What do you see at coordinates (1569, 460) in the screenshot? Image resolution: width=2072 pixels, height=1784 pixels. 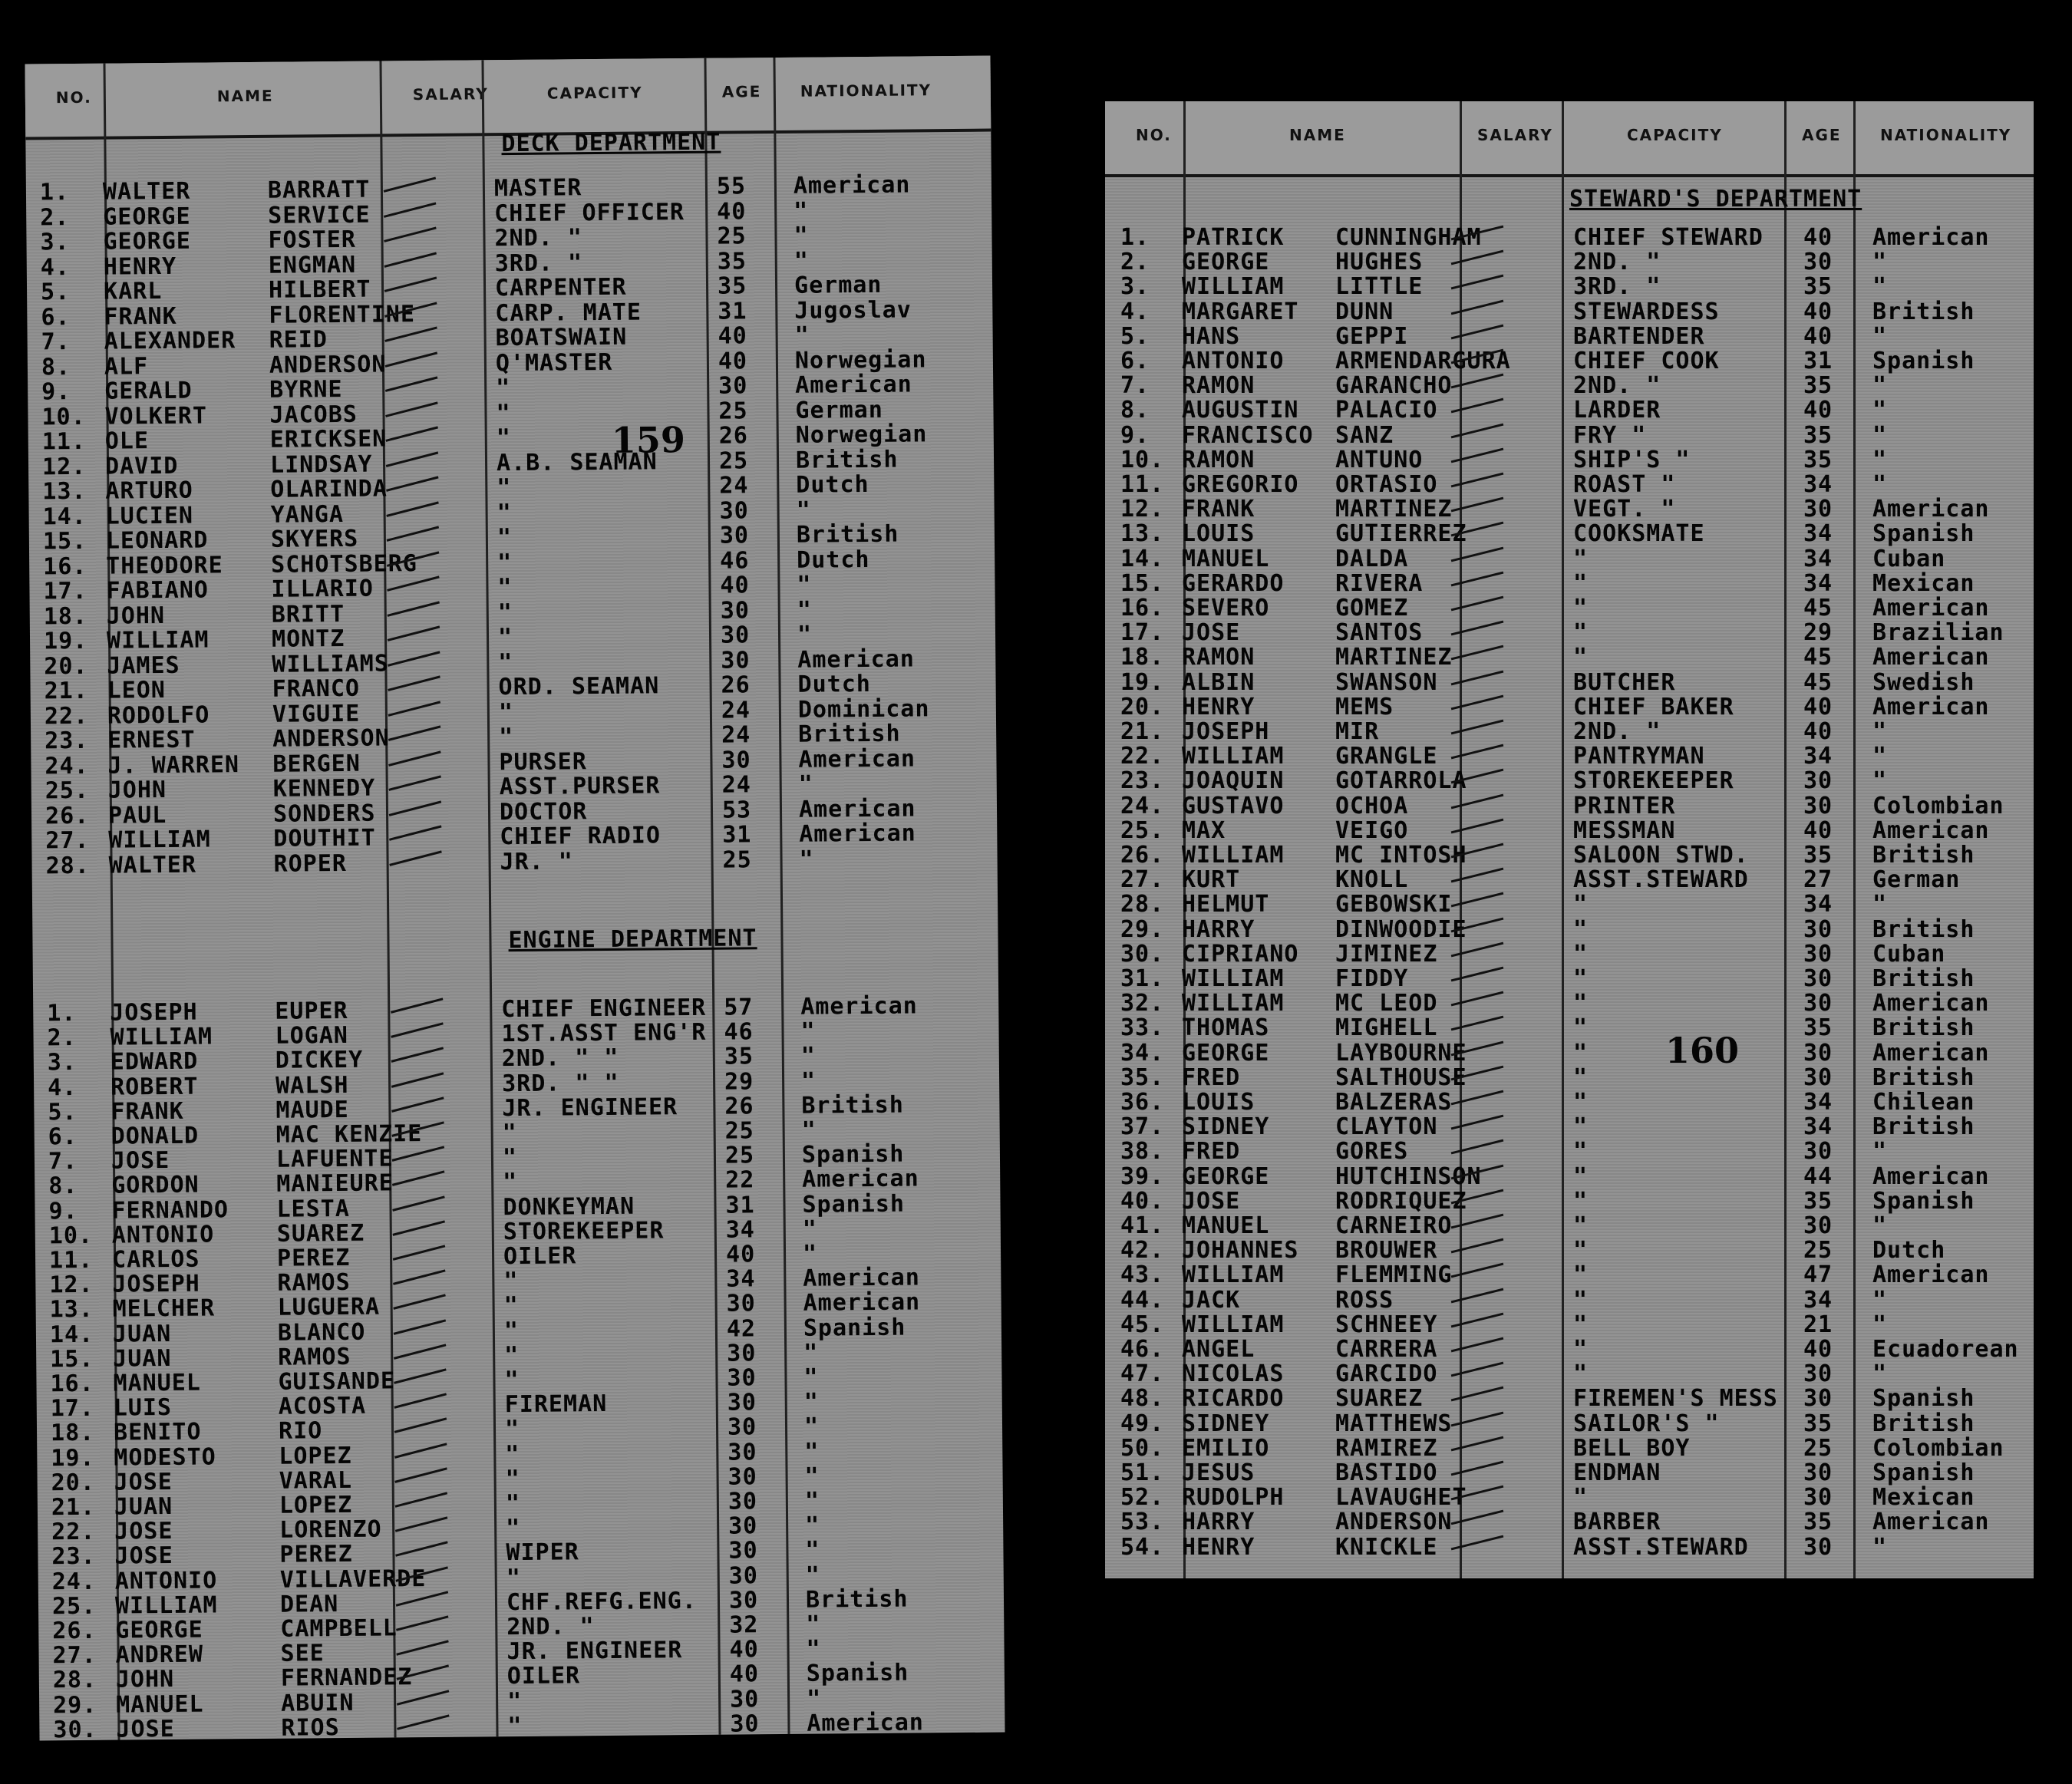 I see `manifest-row: 10. RAMON ANTUNO SHIP'S " 35 "` at bounding box center [1569, 460].